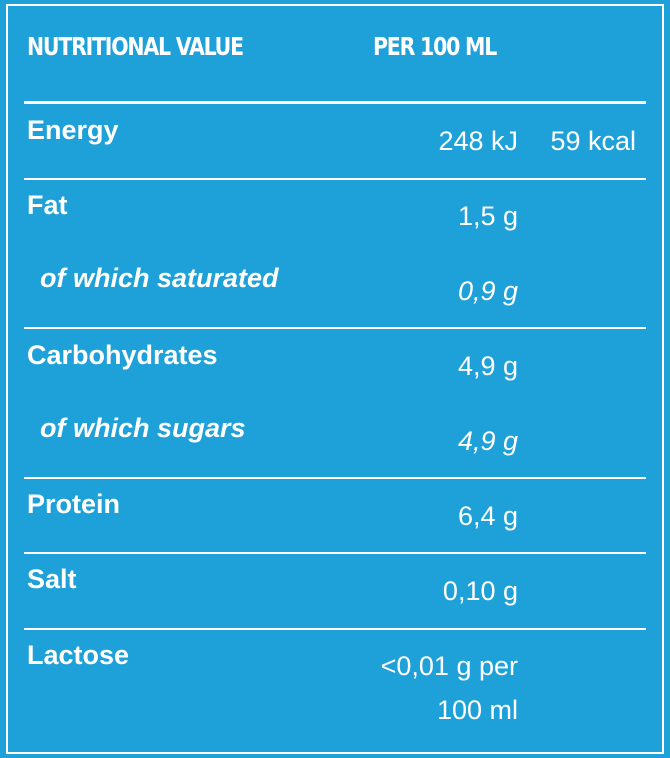 Image resolution: width=670 pixels, height=758 pixels. I want to click on row-label-salt: Salt, so click(52, 579).